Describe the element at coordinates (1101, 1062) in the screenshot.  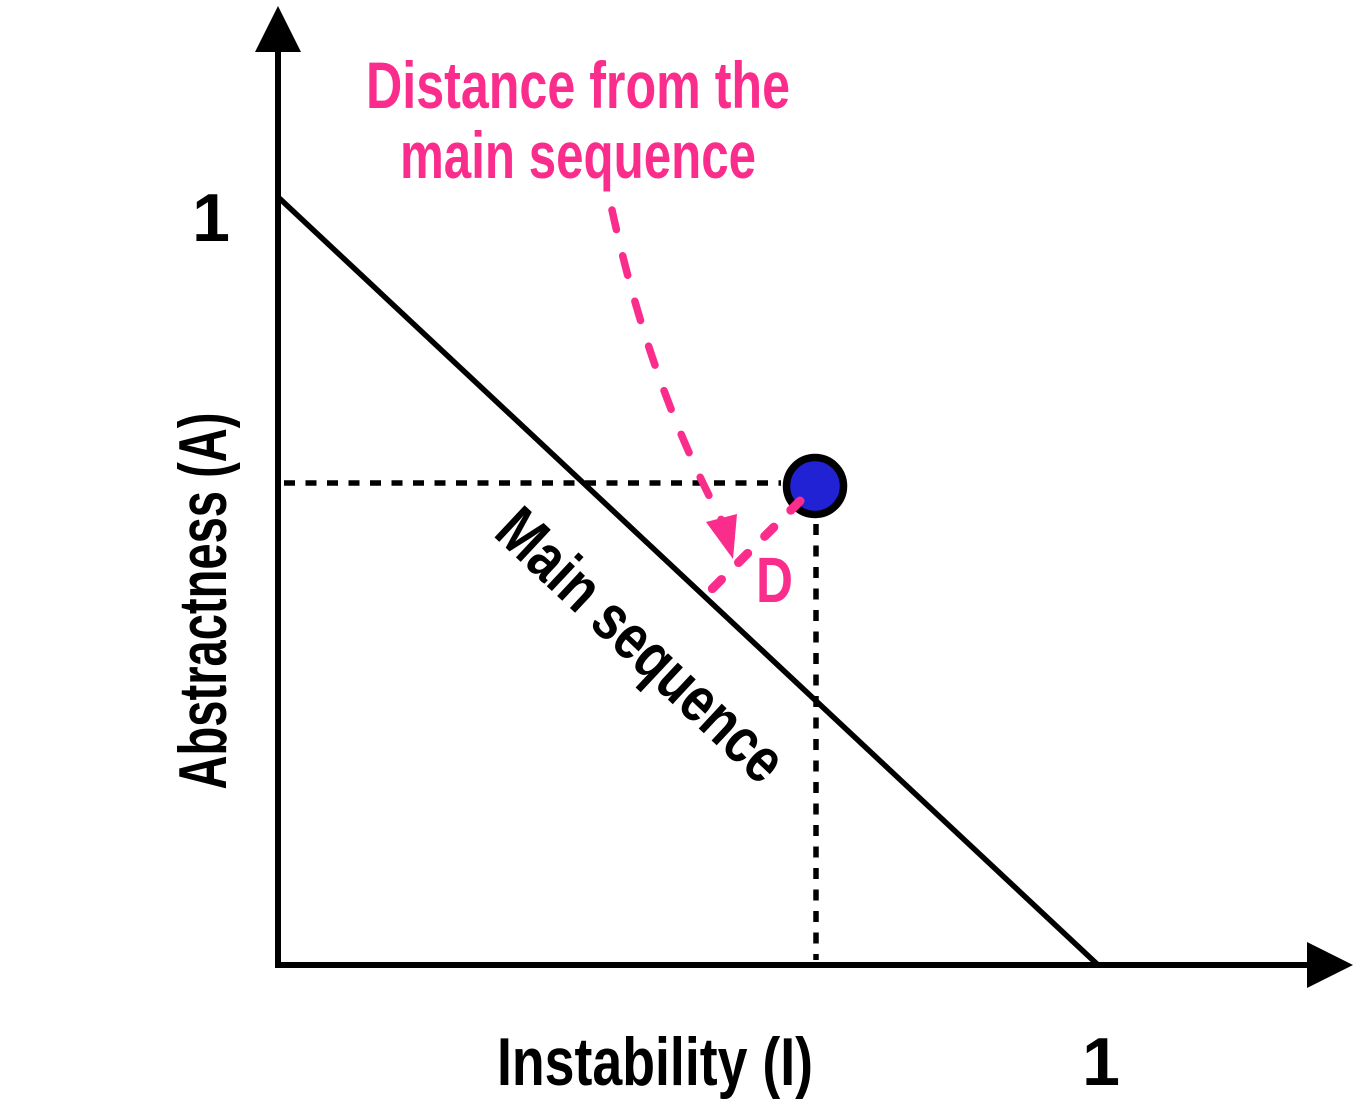
I see `x-axis-max-tick: 1` at that location.